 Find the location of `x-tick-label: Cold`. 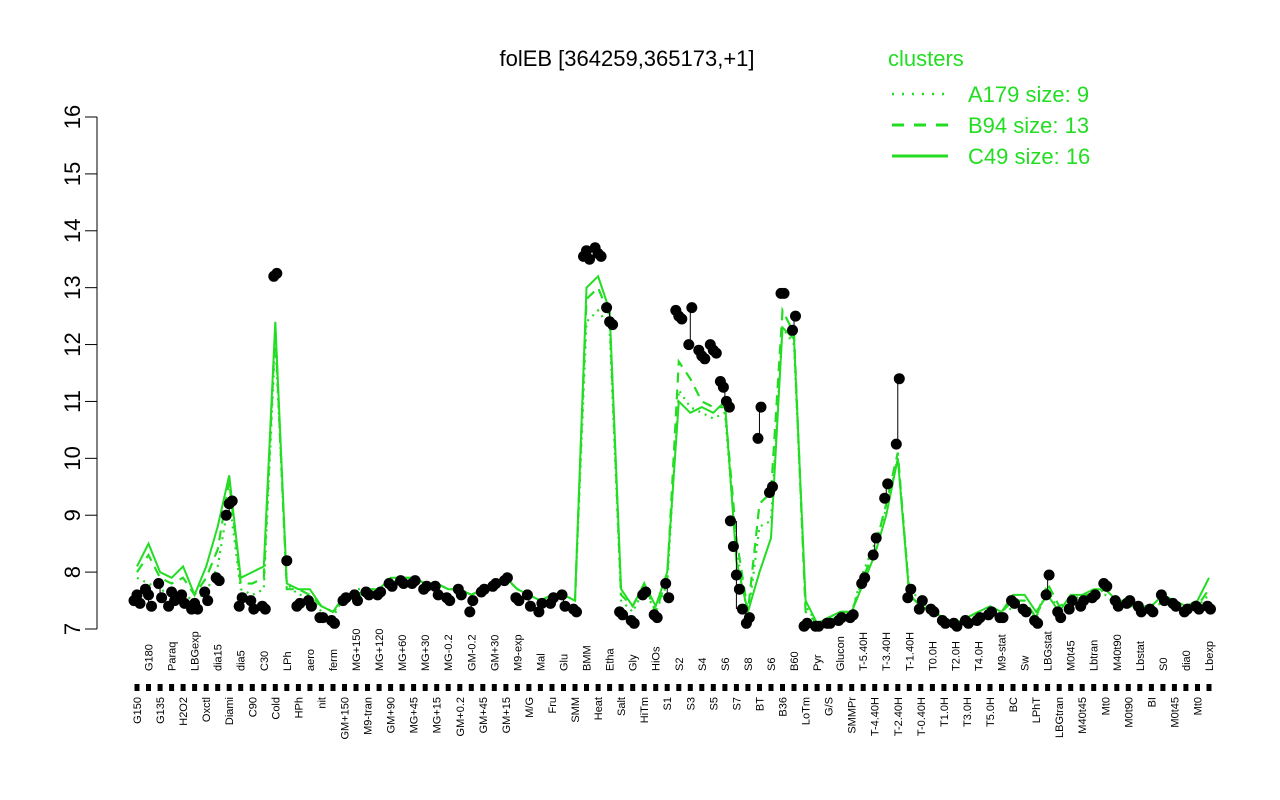

x-tick-label: Cold is located at coordinates (276, 708).